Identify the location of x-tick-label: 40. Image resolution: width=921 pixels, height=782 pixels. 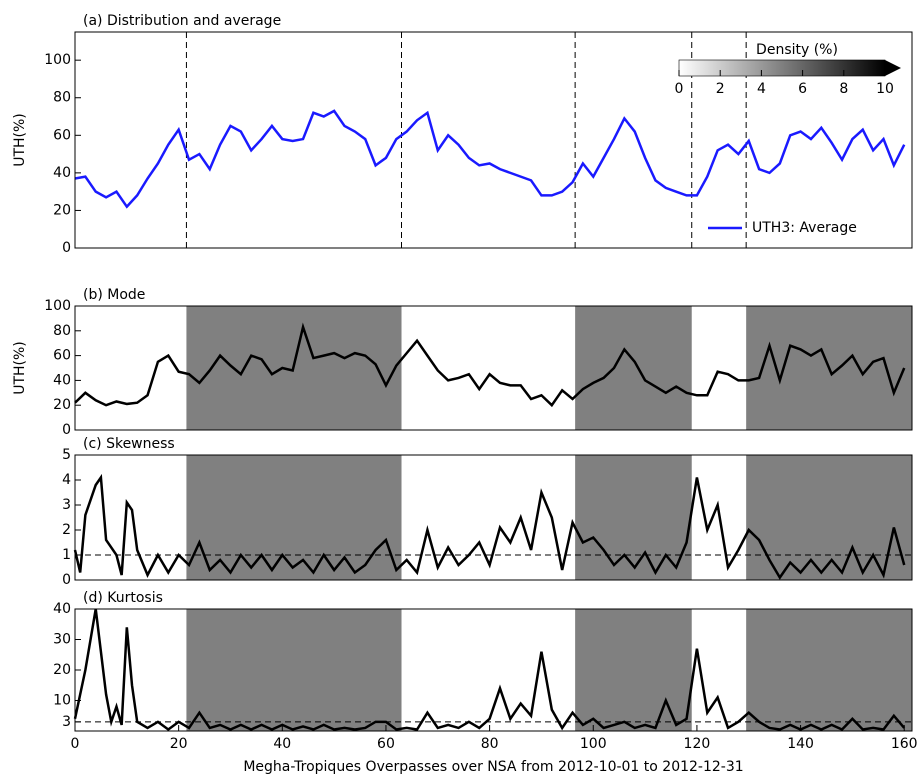
(282, 744).